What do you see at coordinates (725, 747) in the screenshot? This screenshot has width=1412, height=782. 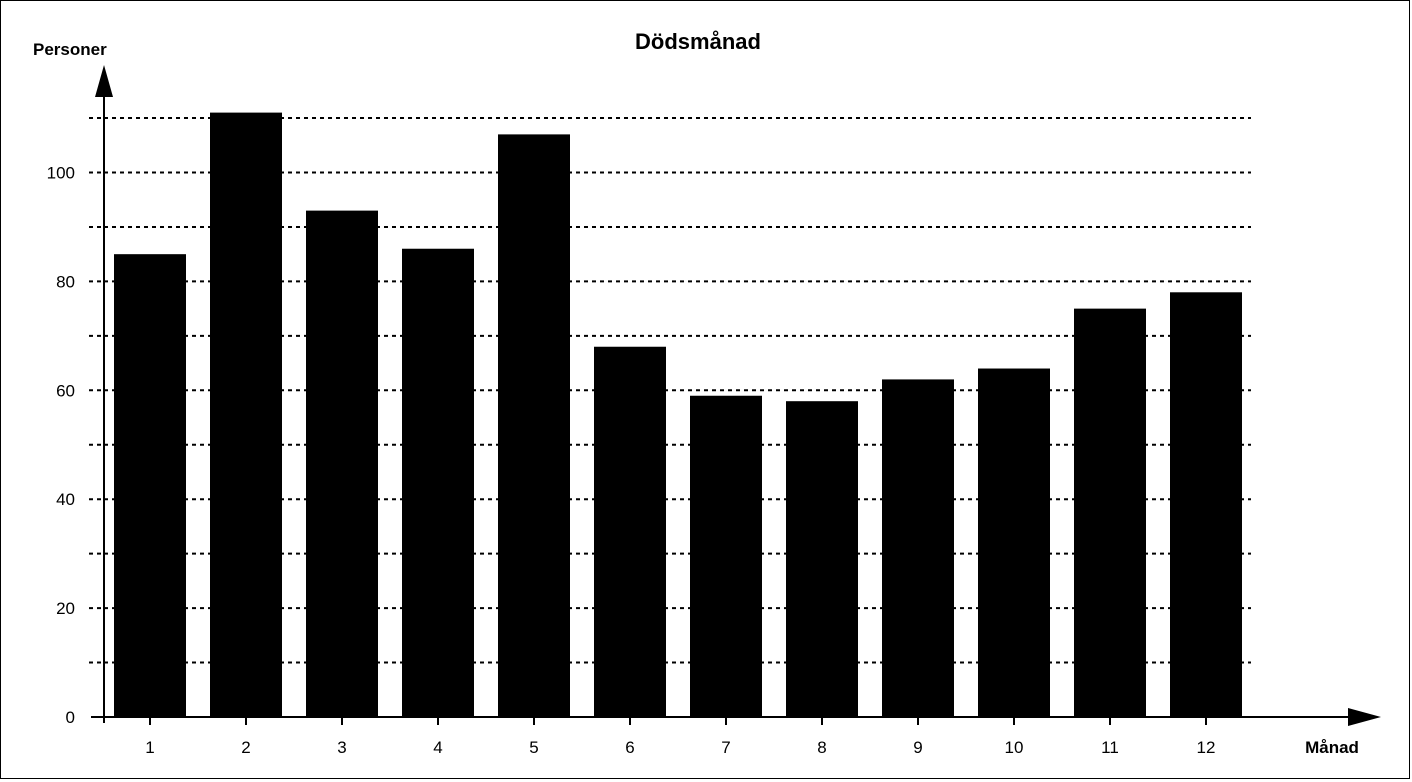 I see `x-tick-label: 7` at bounding box center [725, 747].